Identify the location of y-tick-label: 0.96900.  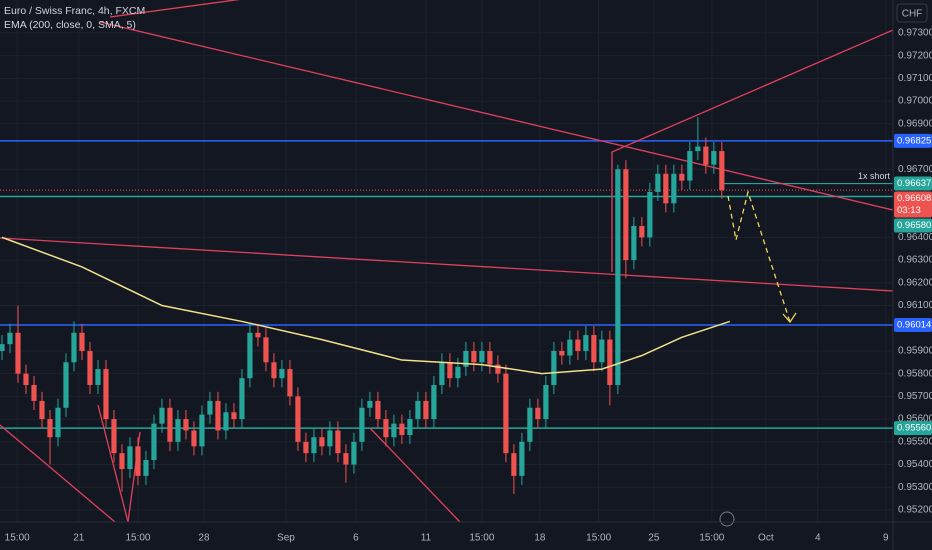
(915, 123).